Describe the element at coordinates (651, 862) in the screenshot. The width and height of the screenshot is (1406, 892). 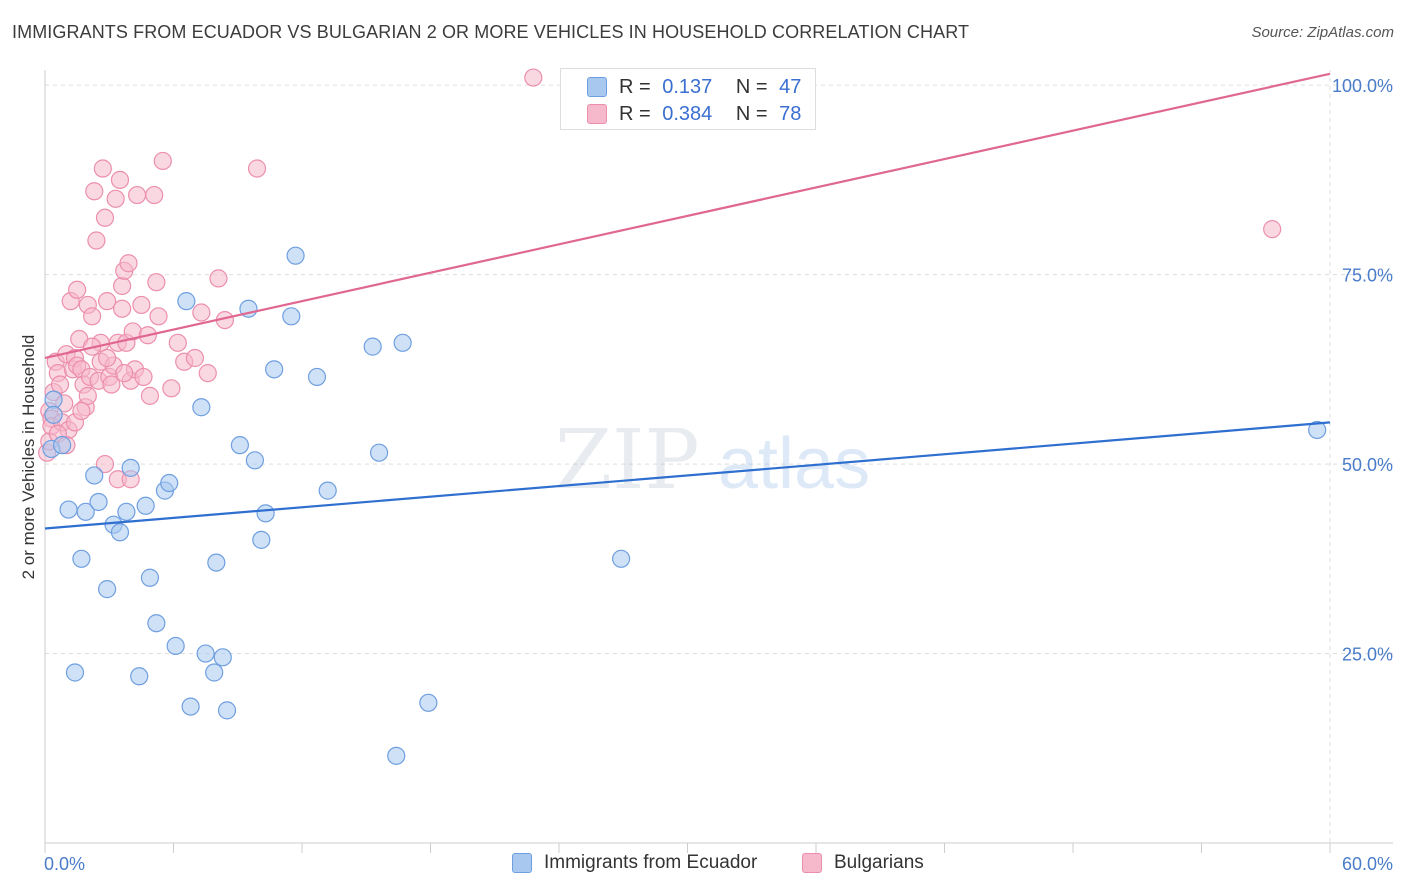
I see `legend-label-ecuador: Immigrants from Ecuador` at that location.